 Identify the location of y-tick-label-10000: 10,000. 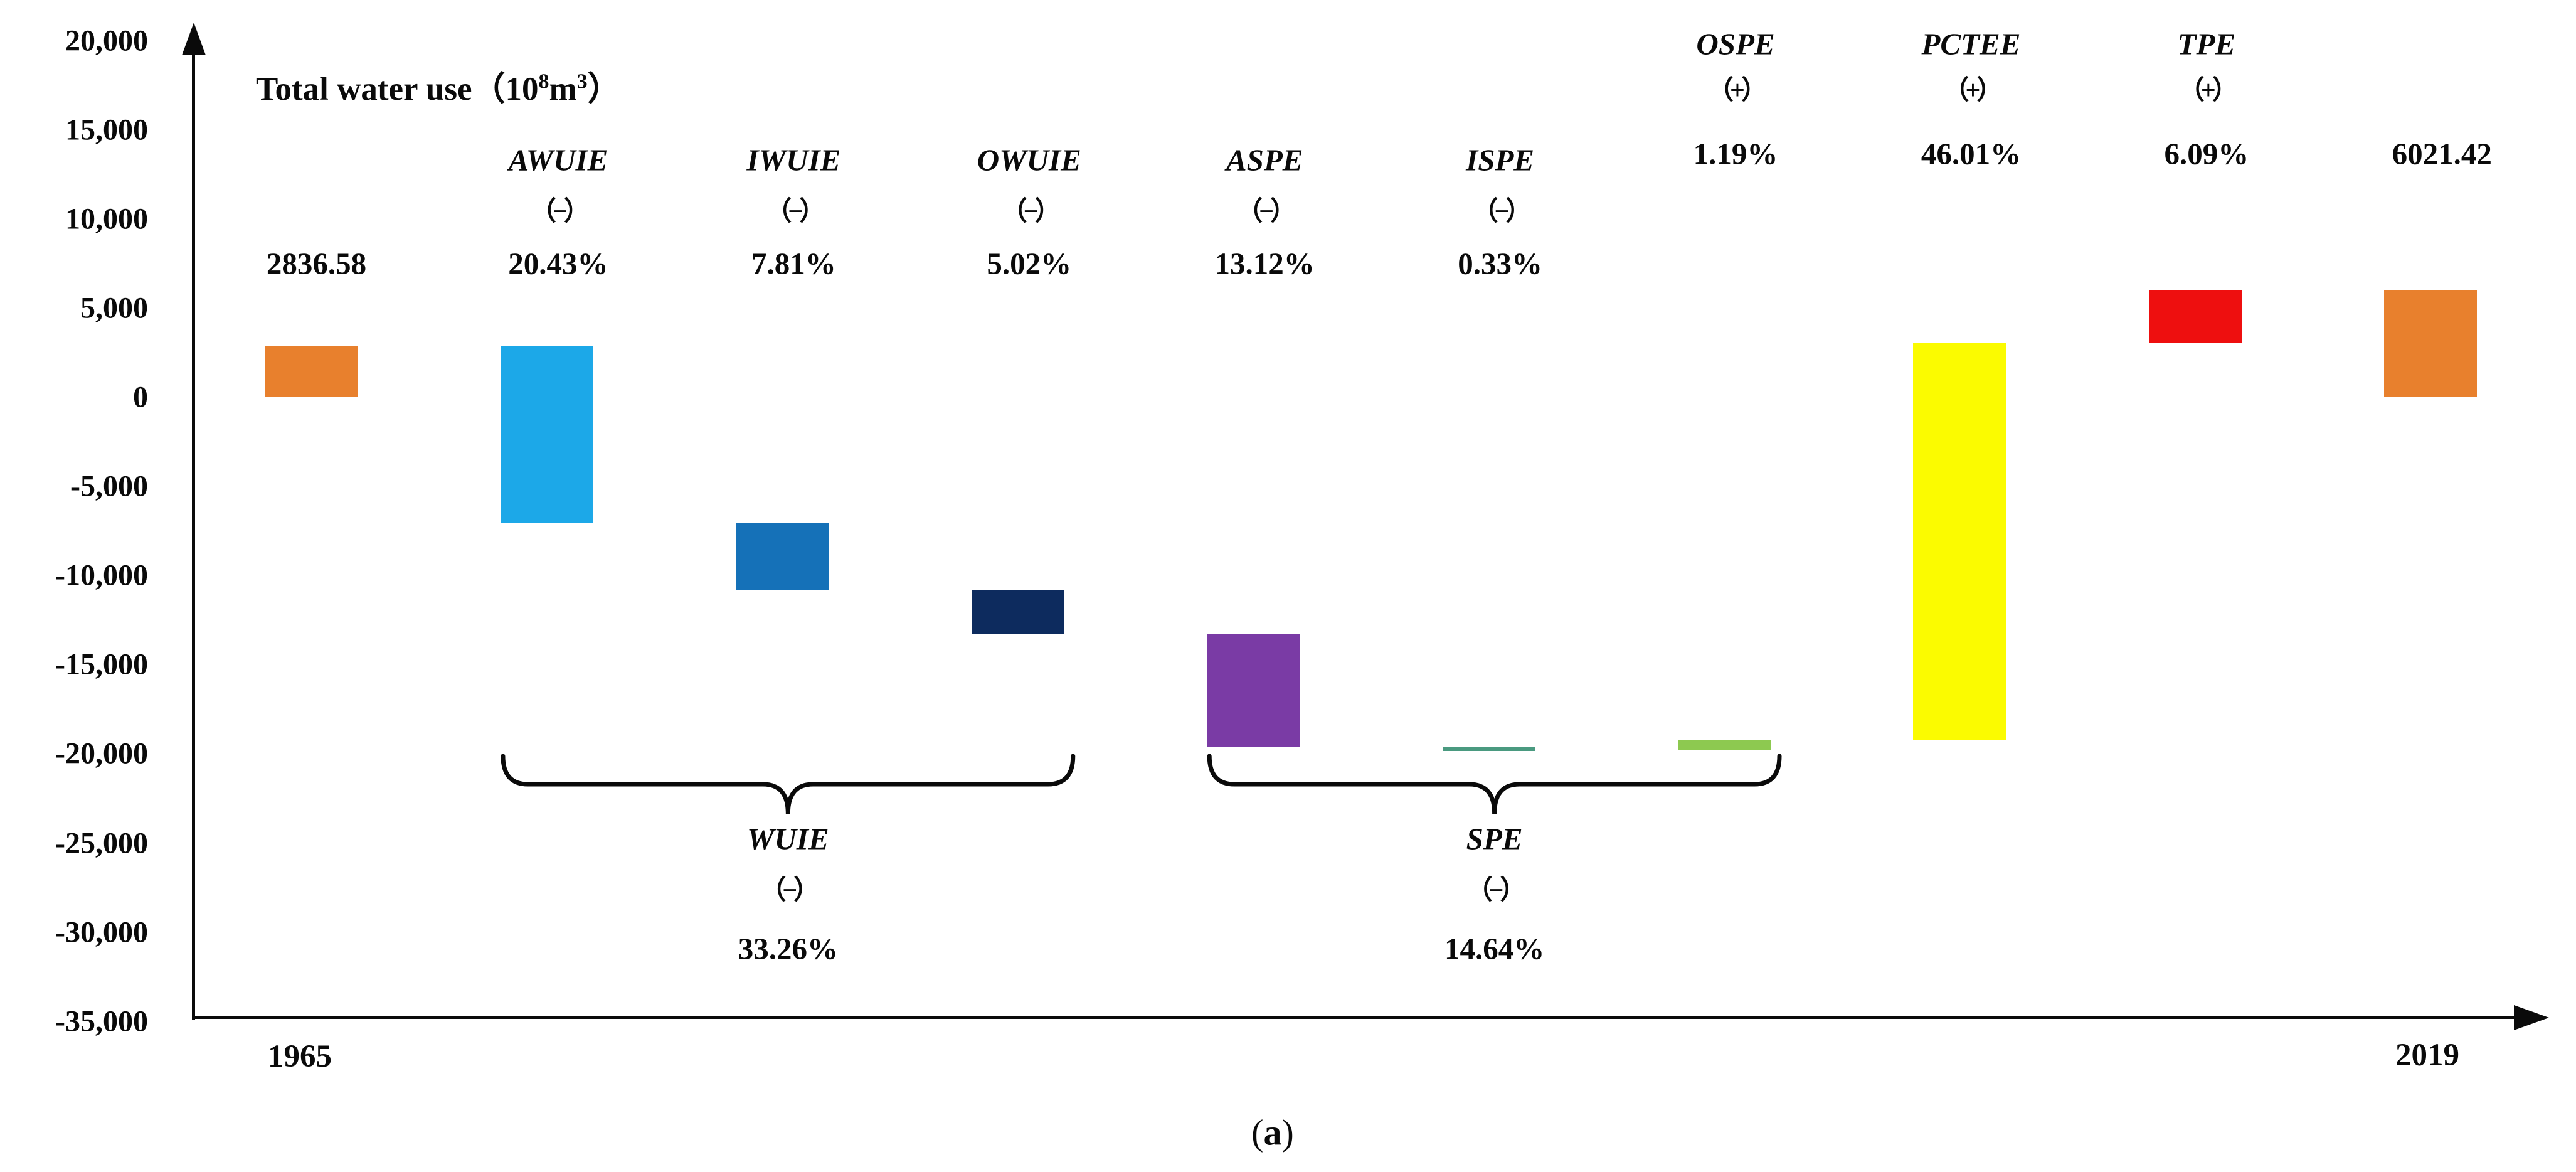
(106, 219).